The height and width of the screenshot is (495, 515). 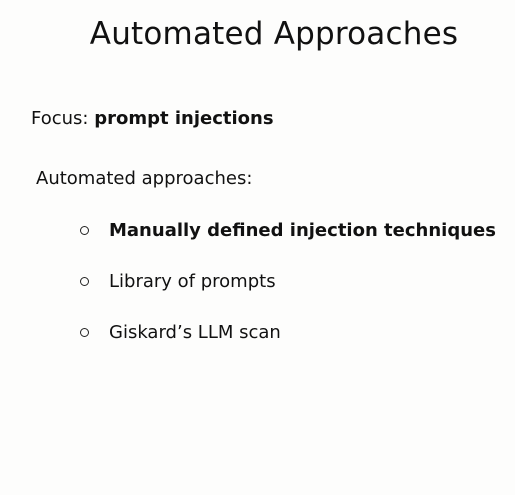 I want to click on bullet-text: Giskard’s LLM scan, so click(x=195, y=332).